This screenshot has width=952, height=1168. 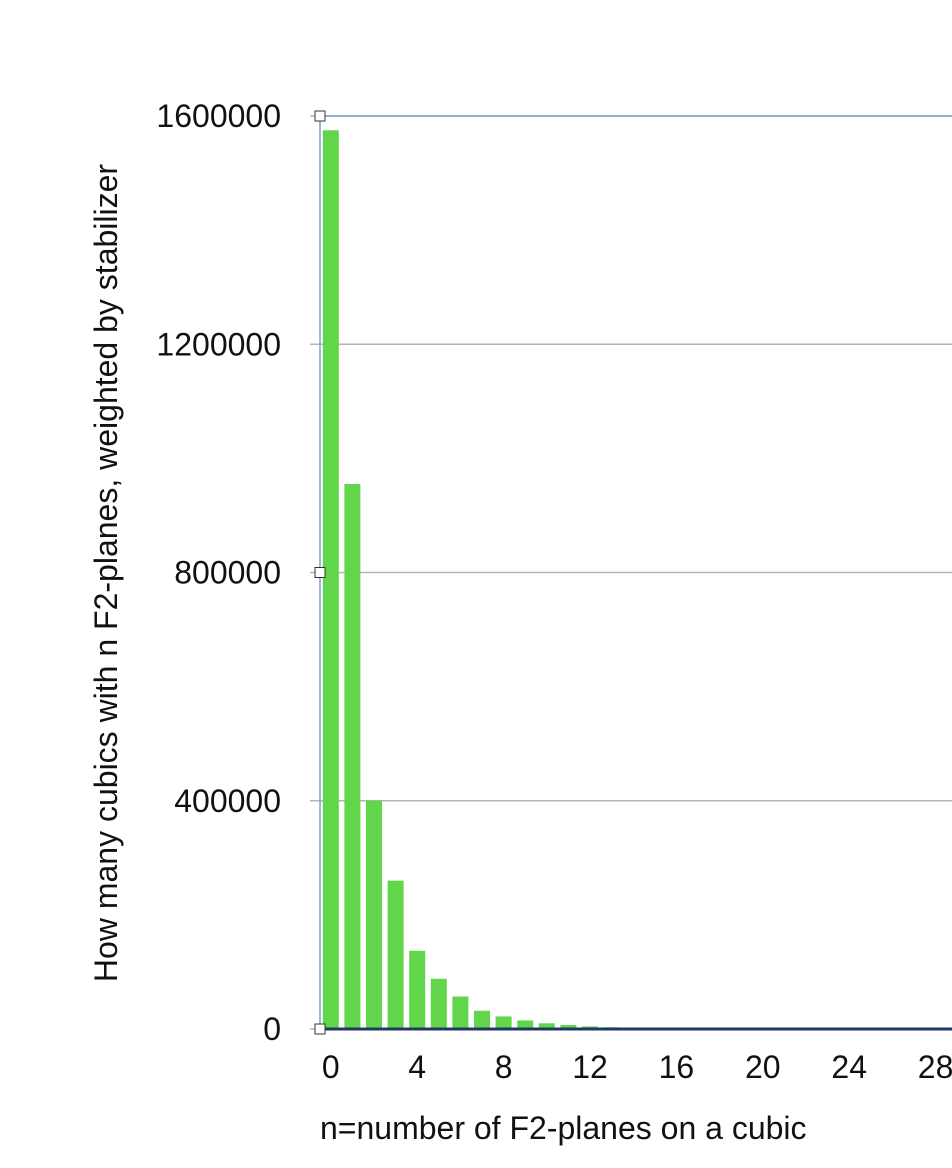 I want to click on x-tick-label: 4, so click(x=417, y=1067).